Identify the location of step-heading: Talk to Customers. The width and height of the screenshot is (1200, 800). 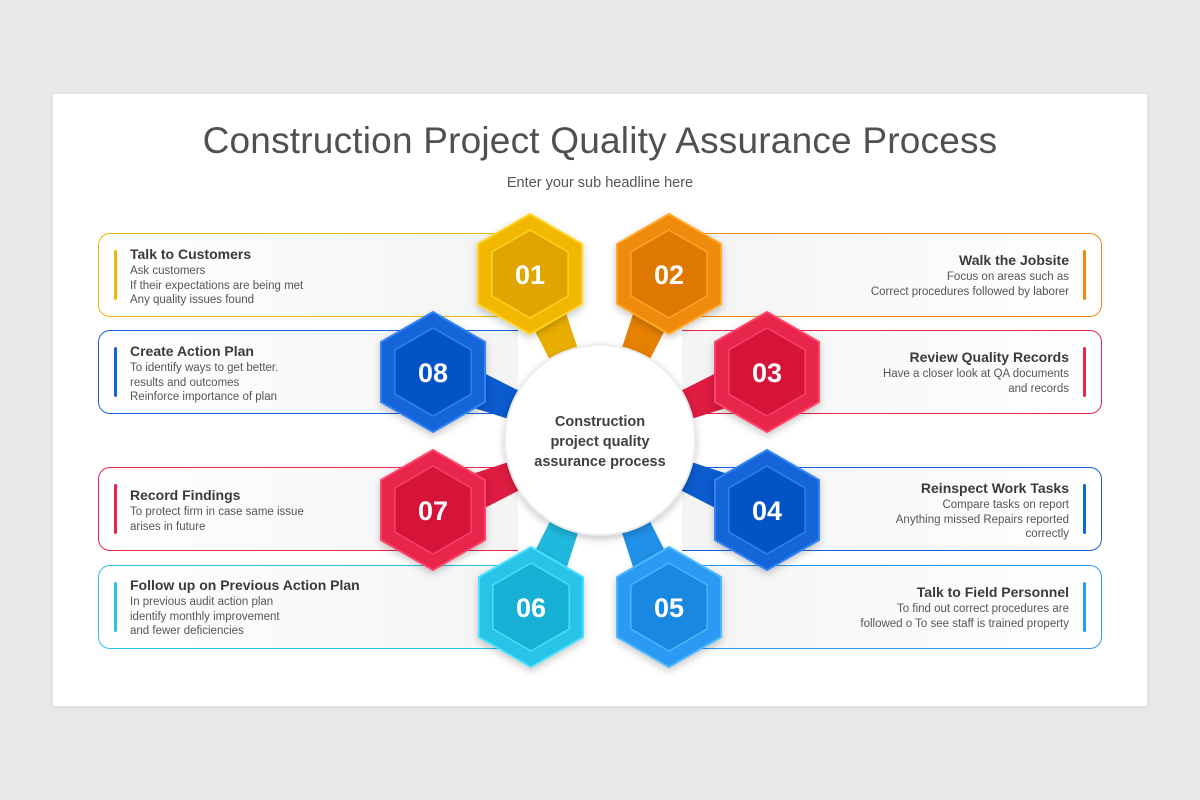
(191, 254).